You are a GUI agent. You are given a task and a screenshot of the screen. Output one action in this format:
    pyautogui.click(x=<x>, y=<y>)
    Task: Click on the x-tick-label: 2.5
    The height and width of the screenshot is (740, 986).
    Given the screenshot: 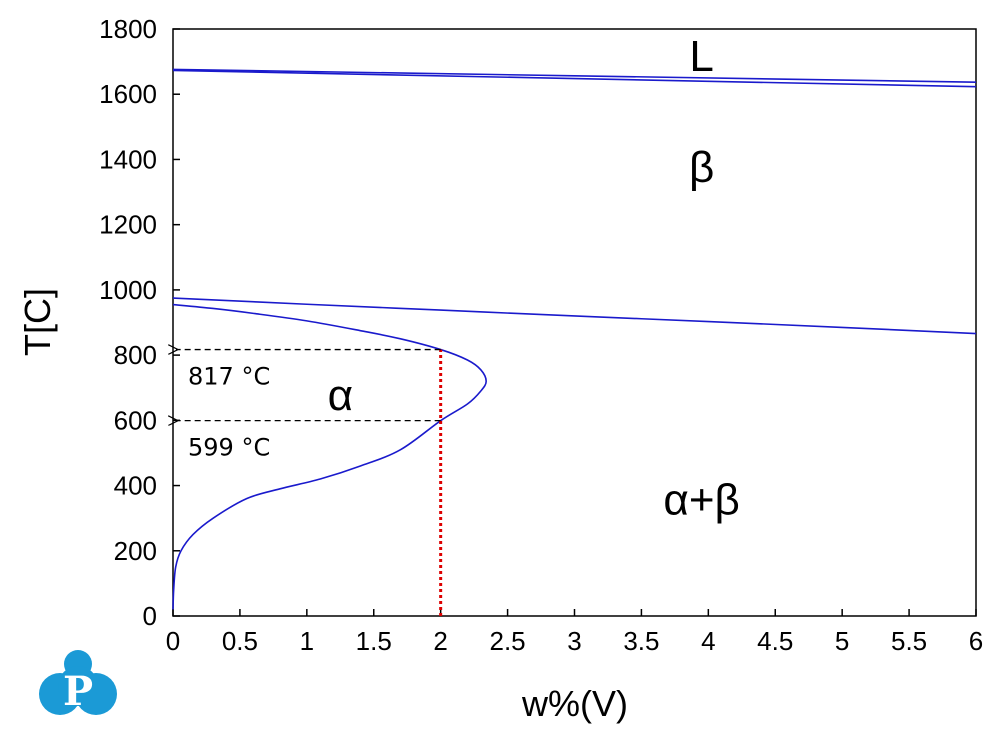 What is the action you would take?
    pyautogui.click(x=508, y=641)
    